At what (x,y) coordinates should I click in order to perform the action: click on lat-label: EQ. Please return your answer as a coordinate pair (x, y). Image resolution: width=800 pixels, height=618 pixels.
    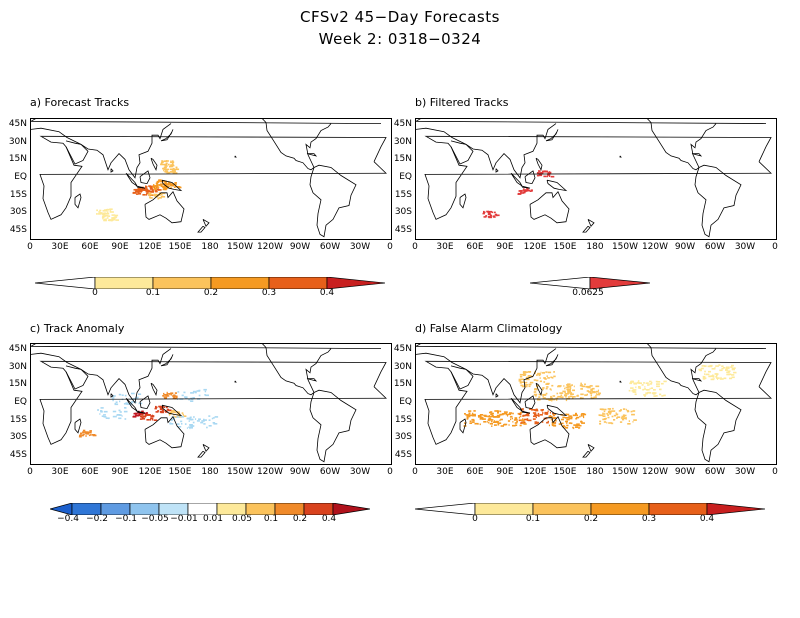
    Looking at the image, I should click on (20, 402).